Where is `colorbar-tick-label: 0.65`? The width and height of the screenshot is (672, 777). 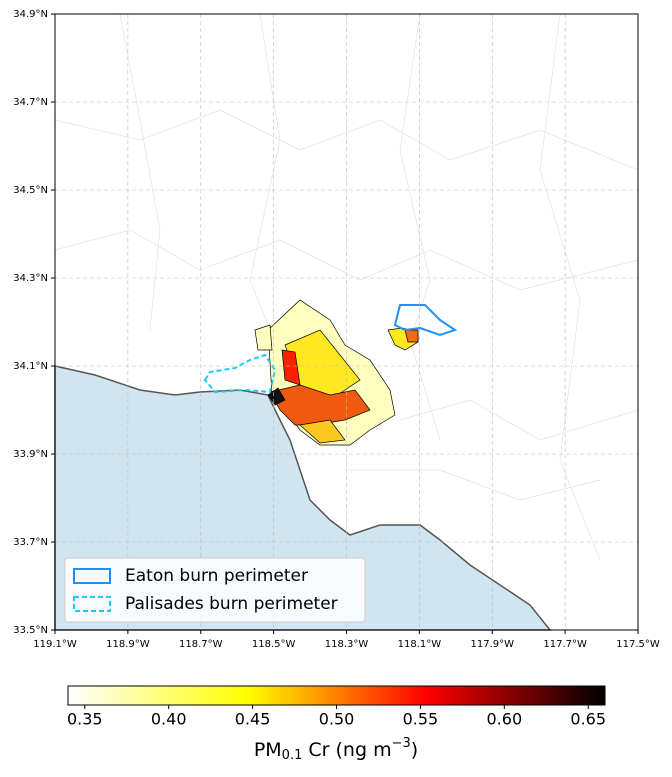
colorbar-tick-label: 0.65 is located at coordinates (588, 719).